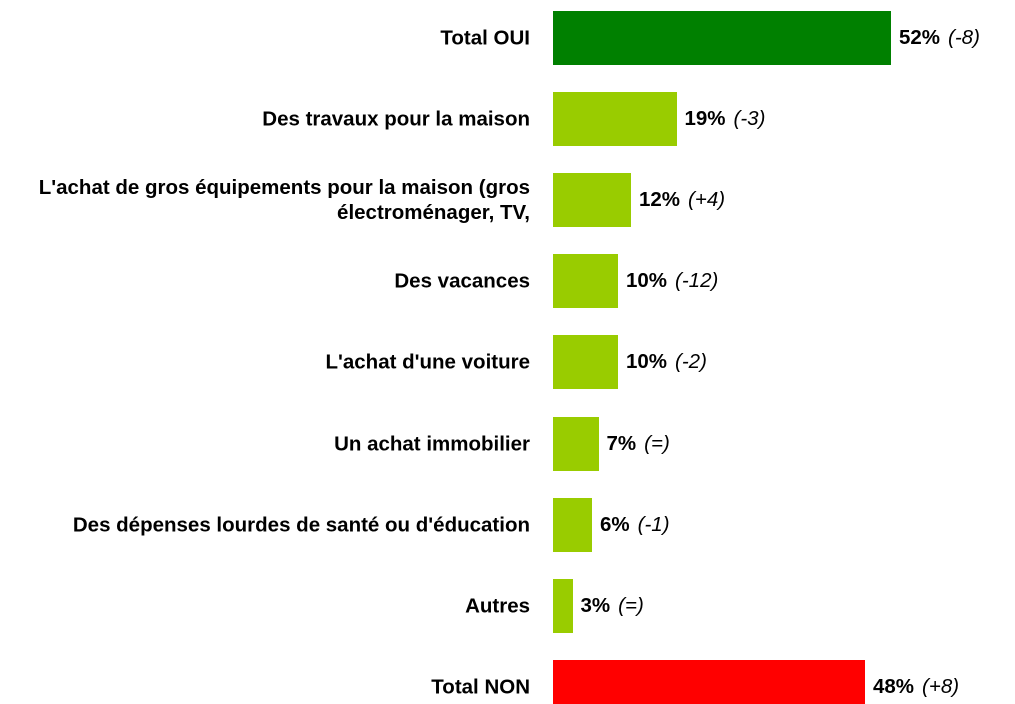  What do you see at coordinates (615, 524) in the screenshot?
I see `value-label: 6%` at bounding box center [615, 524].